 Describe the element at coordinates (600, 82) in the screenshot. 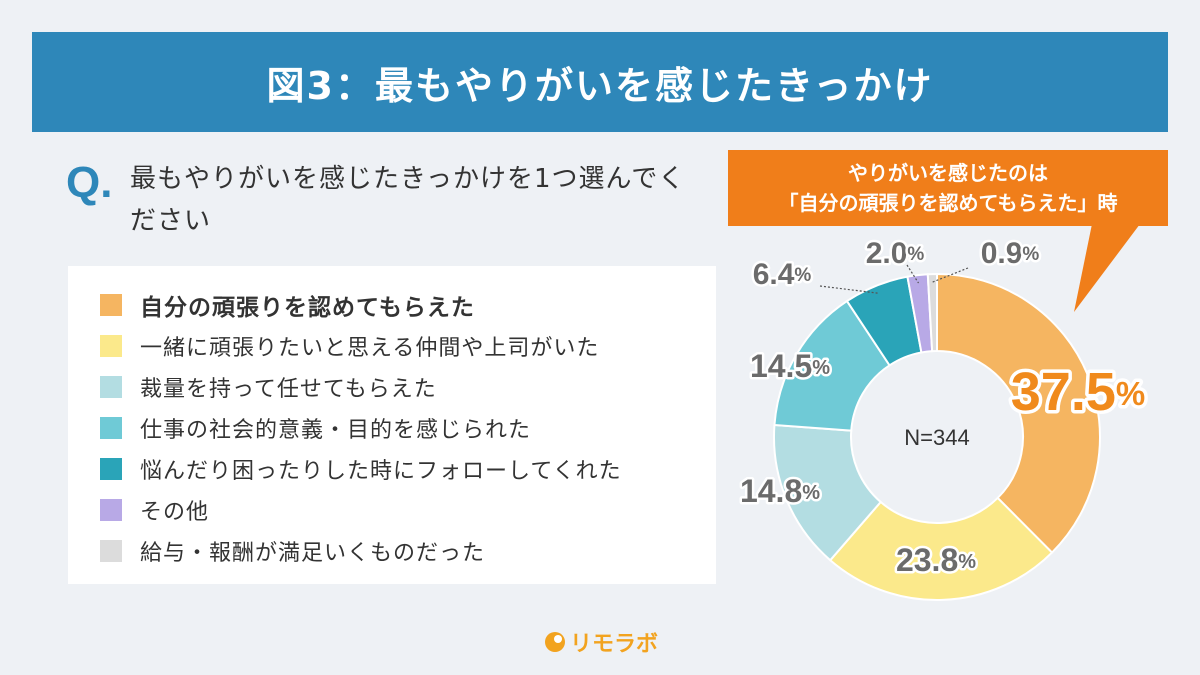

I see `page-title: 図3：最もやりがいを感じたきっかけ` at that location.